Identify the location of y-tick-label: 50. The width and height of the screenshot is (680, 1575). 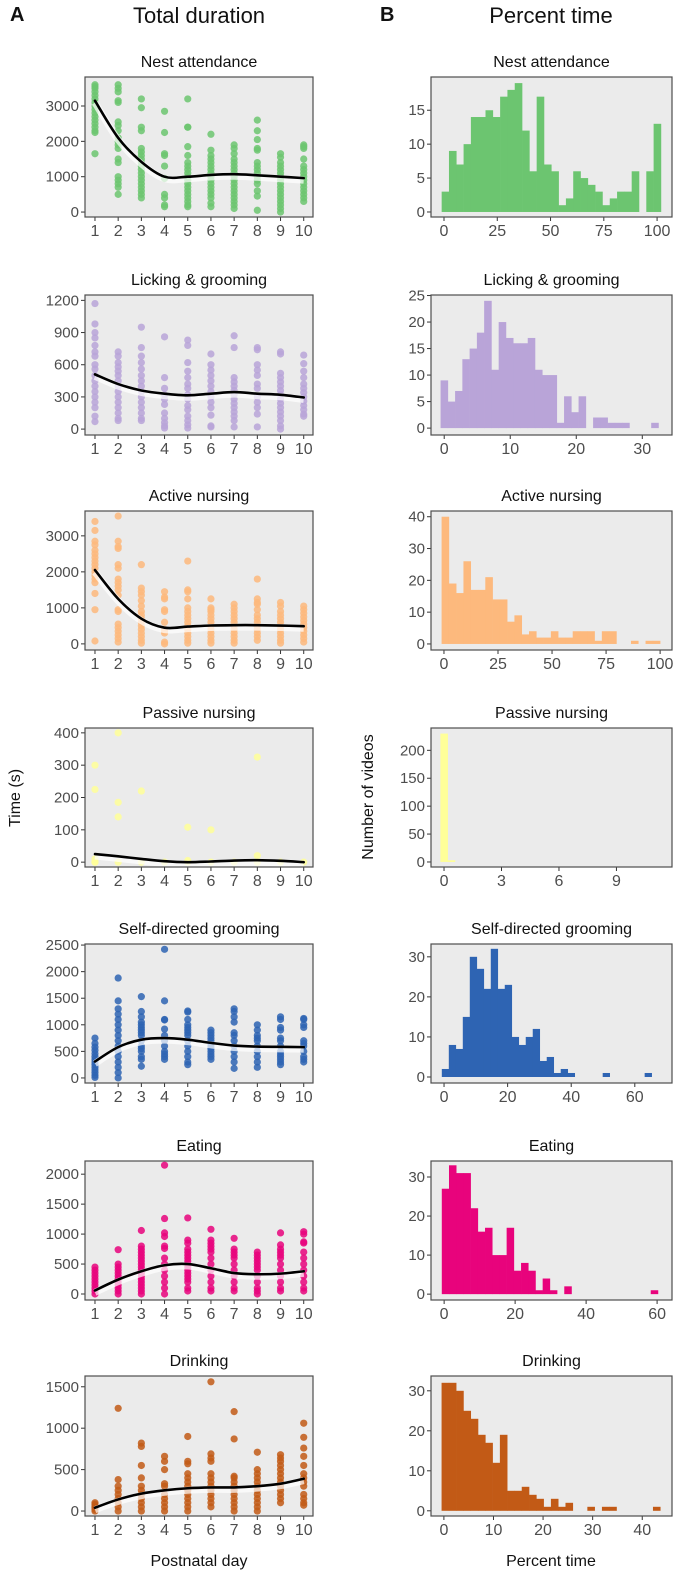
(416, 834).